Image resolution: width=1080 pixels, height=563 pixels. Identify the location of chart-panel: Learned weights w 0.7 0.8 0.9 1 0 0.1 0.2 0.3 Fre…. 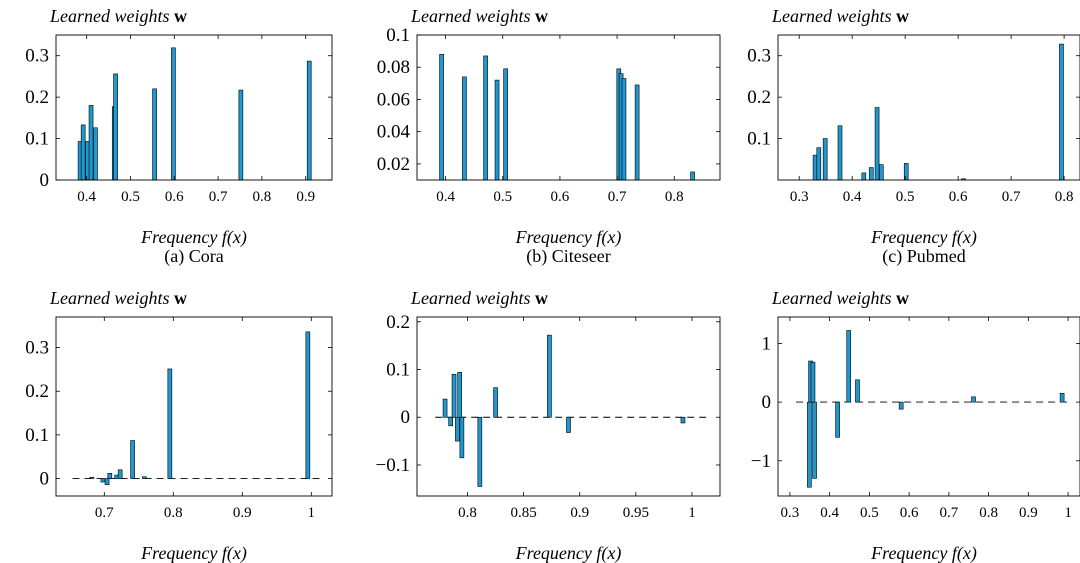
(179, 425).